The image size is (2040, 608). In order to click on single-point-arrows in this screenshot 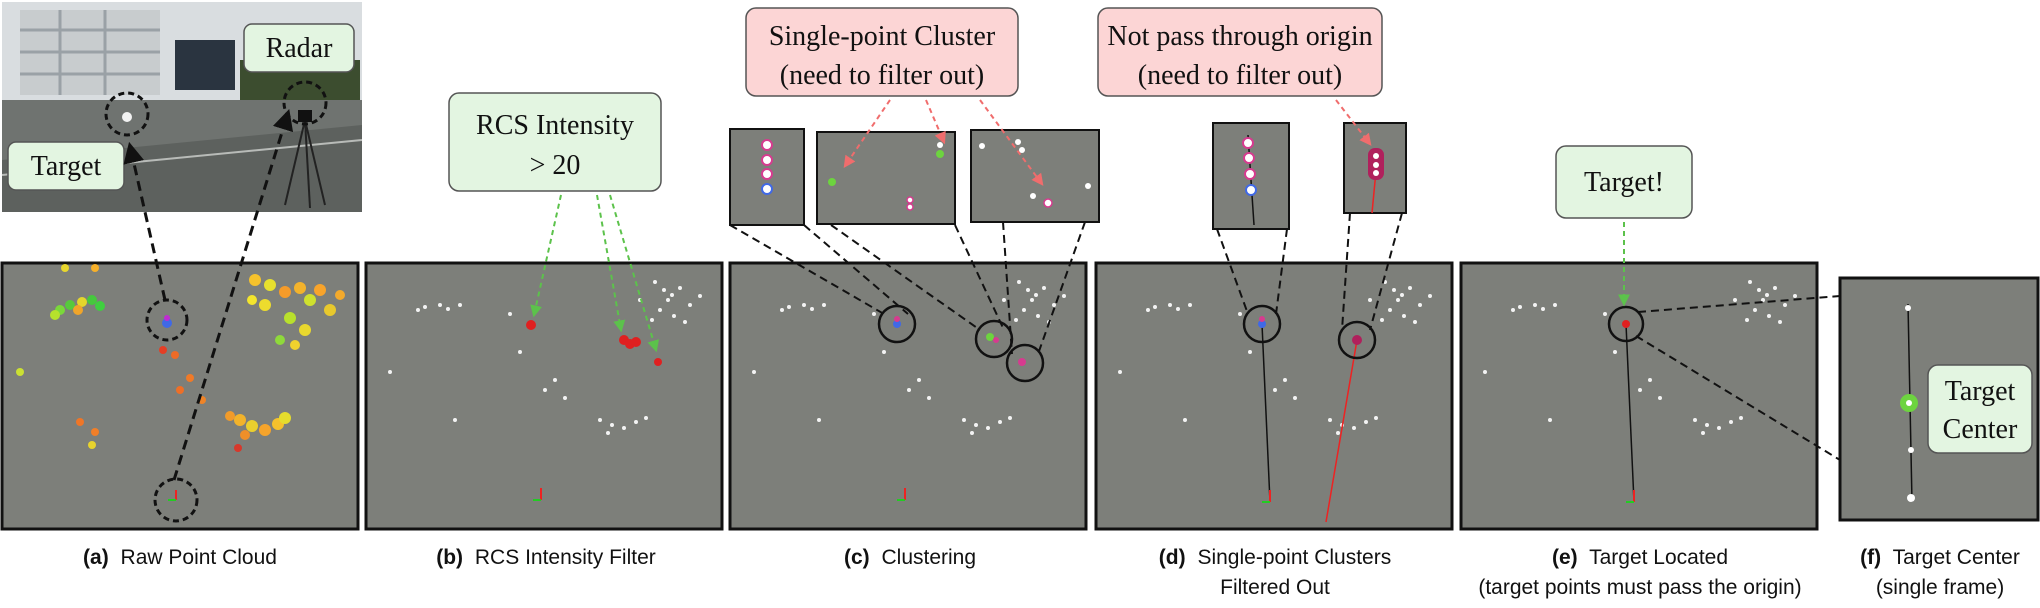, I will do `click(943, 142)`.